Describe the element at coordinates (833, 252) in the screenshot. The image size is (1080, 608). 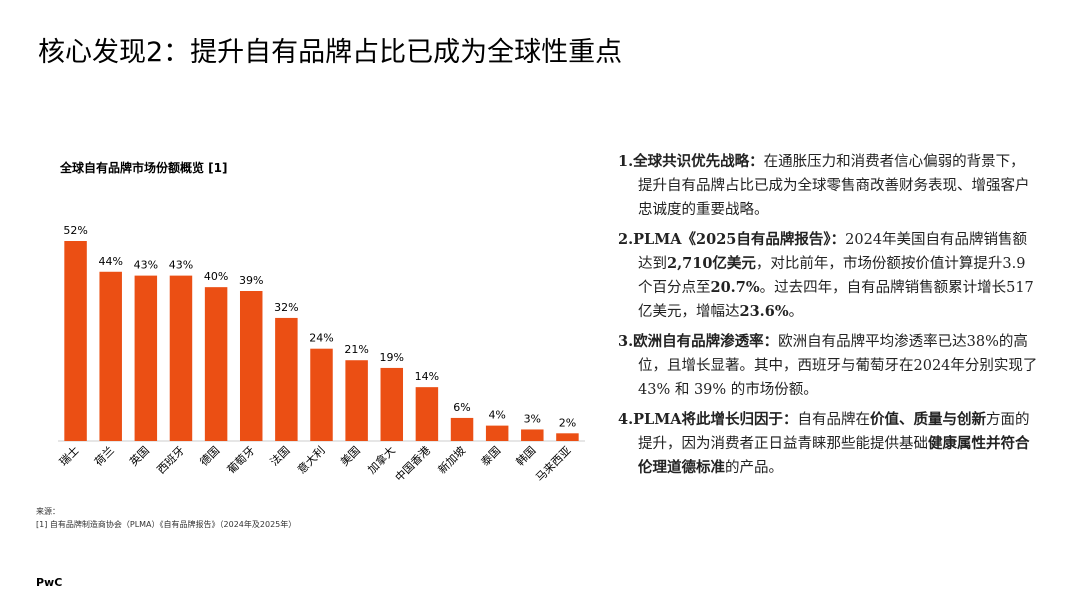
I see `text: 2024年美国自有品牌销售额达到` at that location.